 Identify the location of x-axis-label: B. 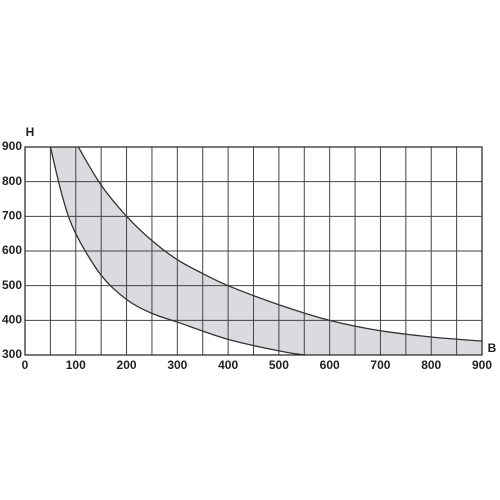
(492, 348).